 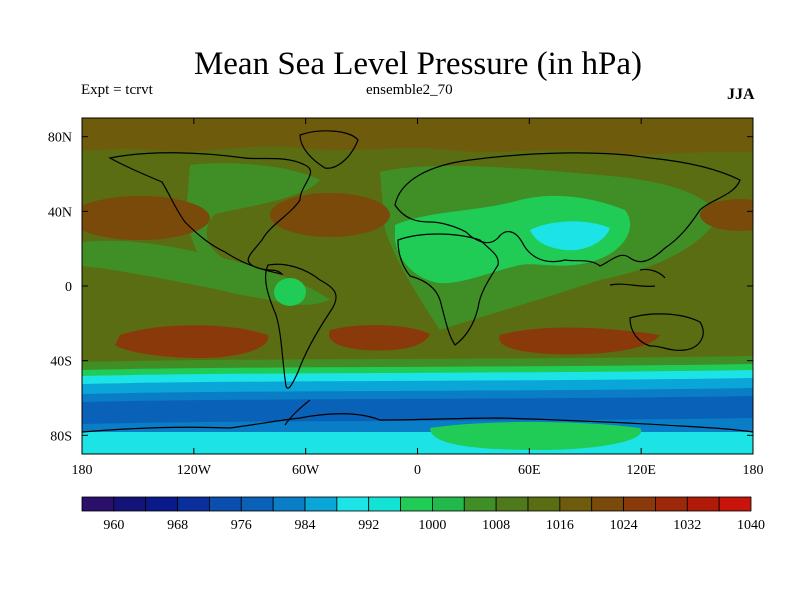 I want to click on y-tick-label: 0, so click(x=68, y=287).